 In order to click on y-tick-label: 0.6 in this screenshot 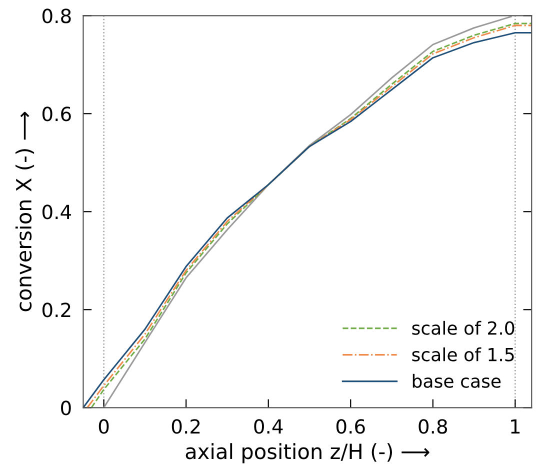, I will do `click(56, 114)`.